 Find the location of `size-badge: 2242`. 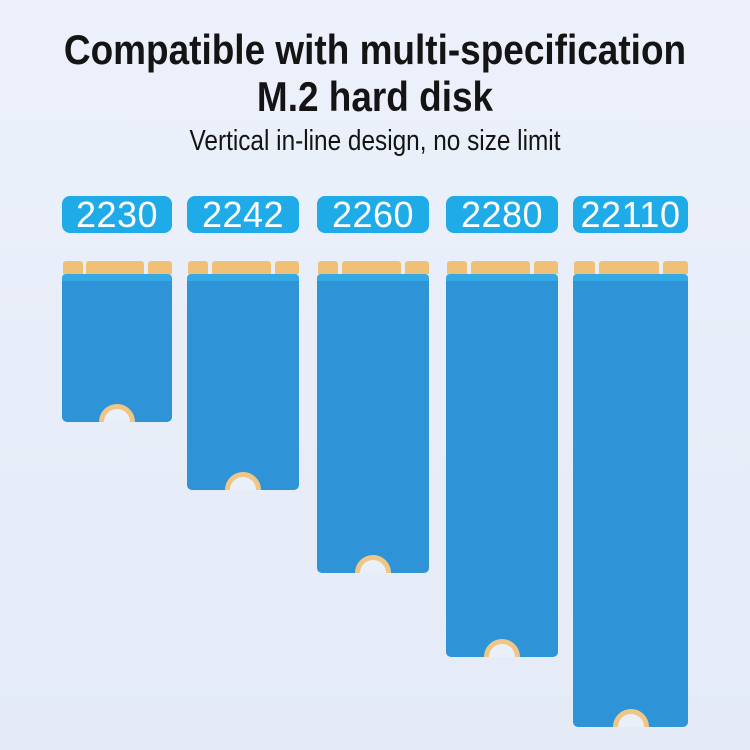

size-badge: 2242 is located at coordinates (243, 214).